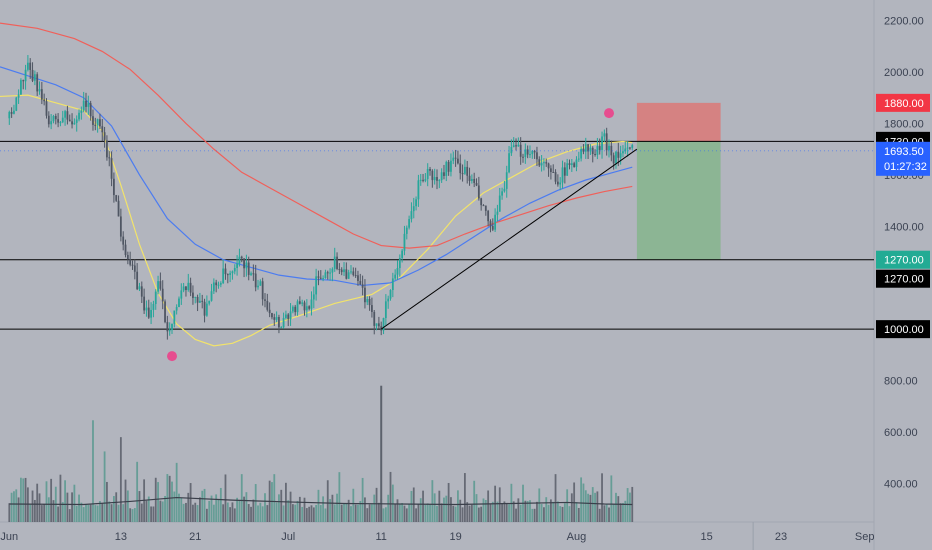 The height and width of the screenshot is (550, 932). I want to click on signal-marker, so click(172, 356).